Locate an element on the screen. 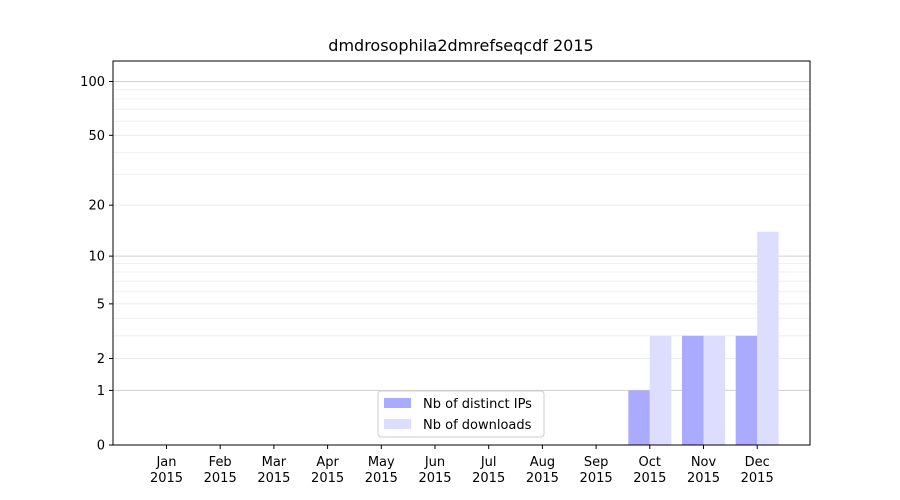 The width and height of the screenshot is (900, 500). y-tick-label: 2 is located at coordinates (101, 359).